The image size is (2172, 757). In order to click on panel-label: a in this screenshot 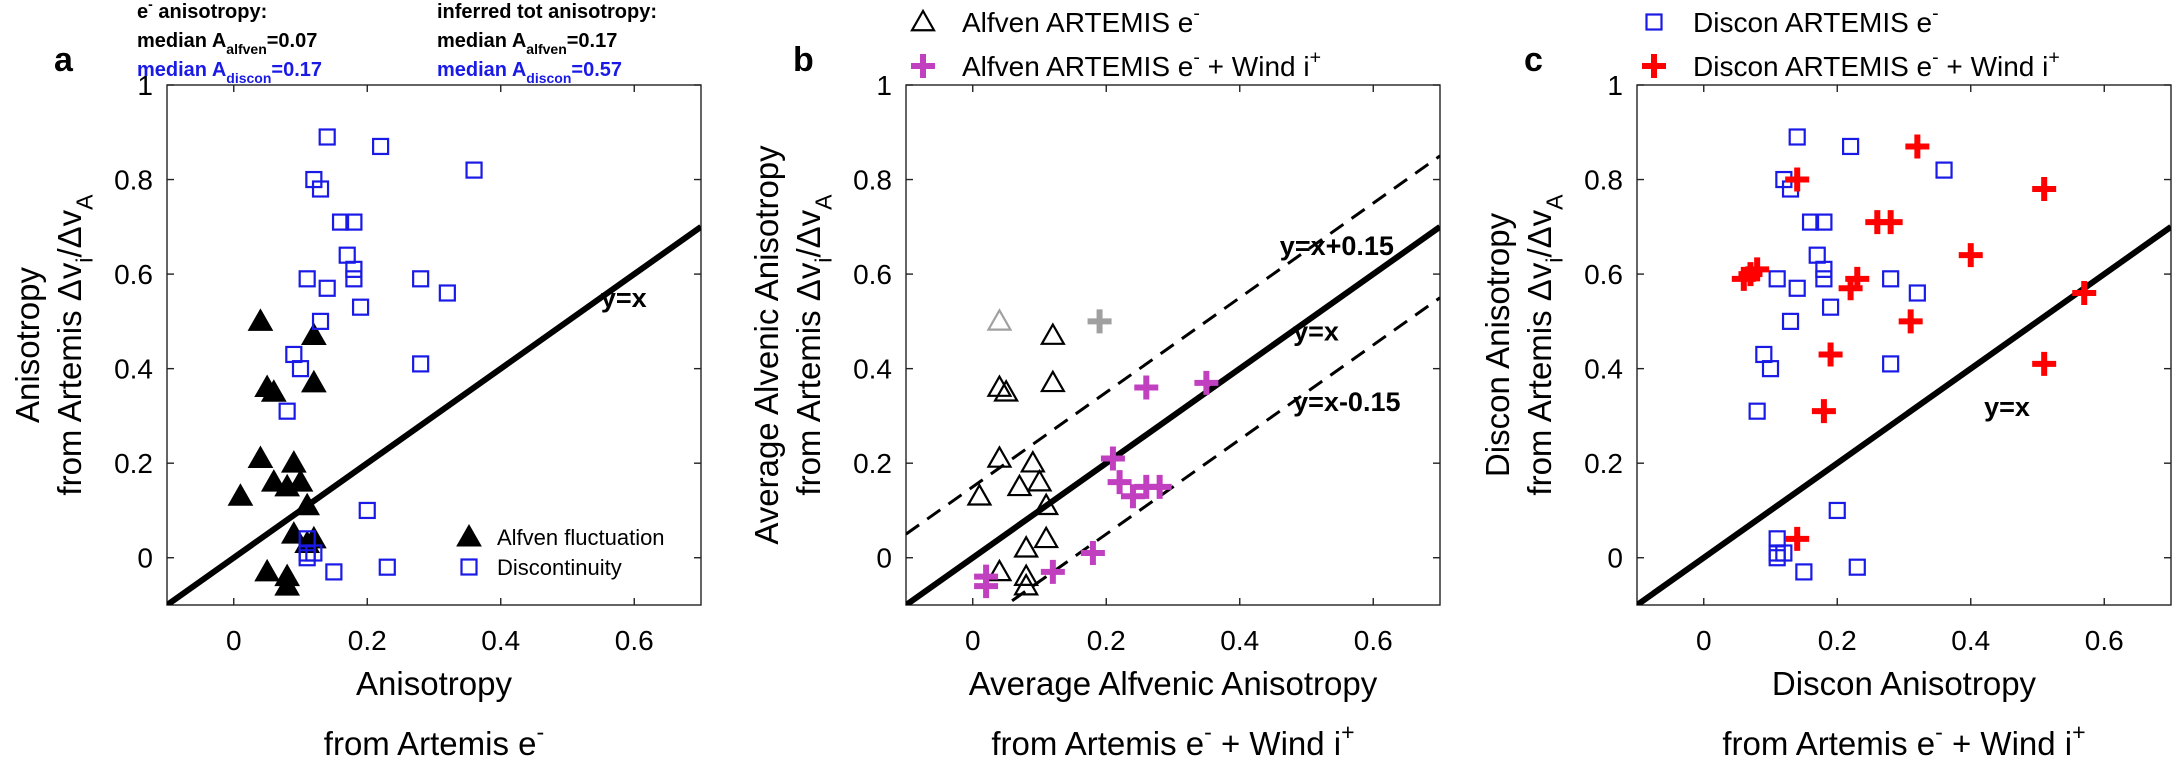, I will do `click(64, 60)`.